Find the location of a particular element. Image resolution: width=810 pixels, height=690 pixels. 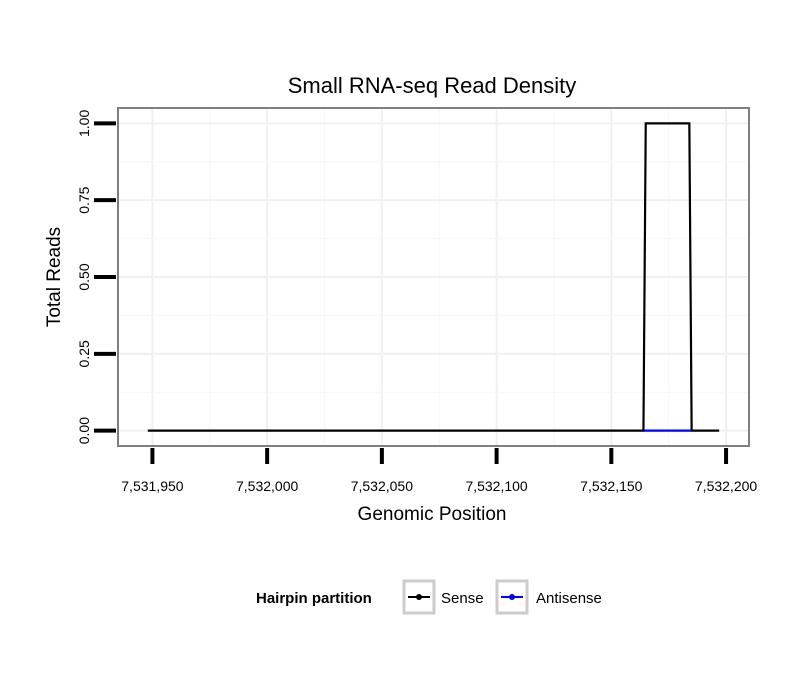

x-tick-label: 7,532,150 is located at coordinates (611, 486).